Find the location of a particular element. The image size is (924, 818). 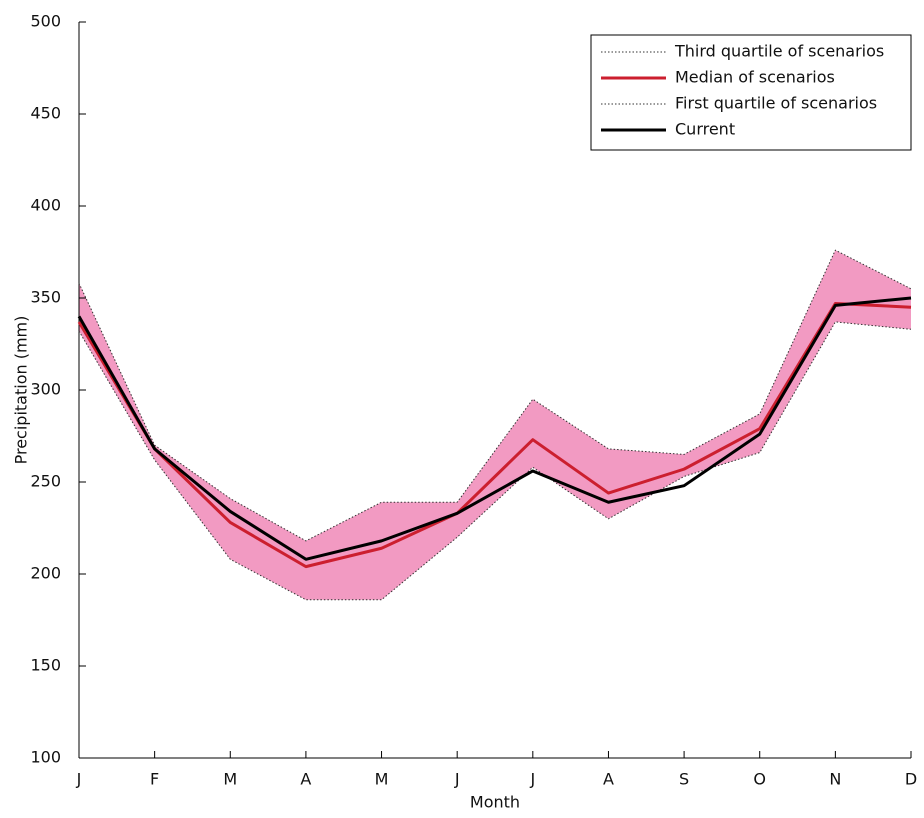

y-axis-label: Precipitation (mm) is located at coordinates (21, 390).